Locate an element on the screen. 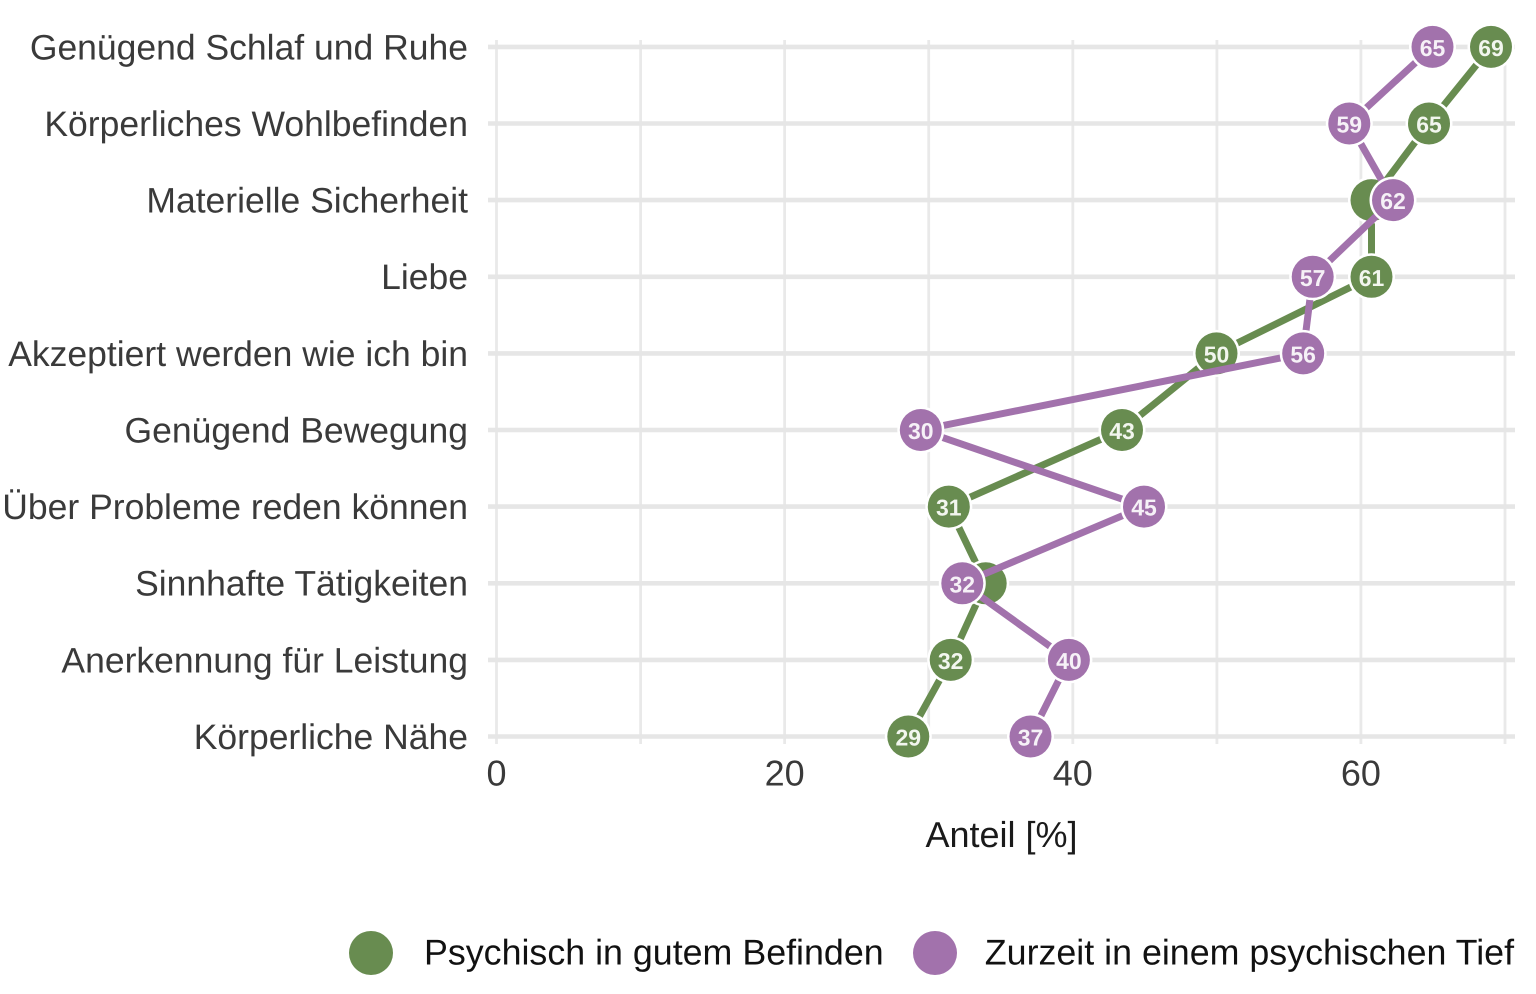 The image size is (1536, 994). svg-text: 59 is located at coordinates (1350, 125).